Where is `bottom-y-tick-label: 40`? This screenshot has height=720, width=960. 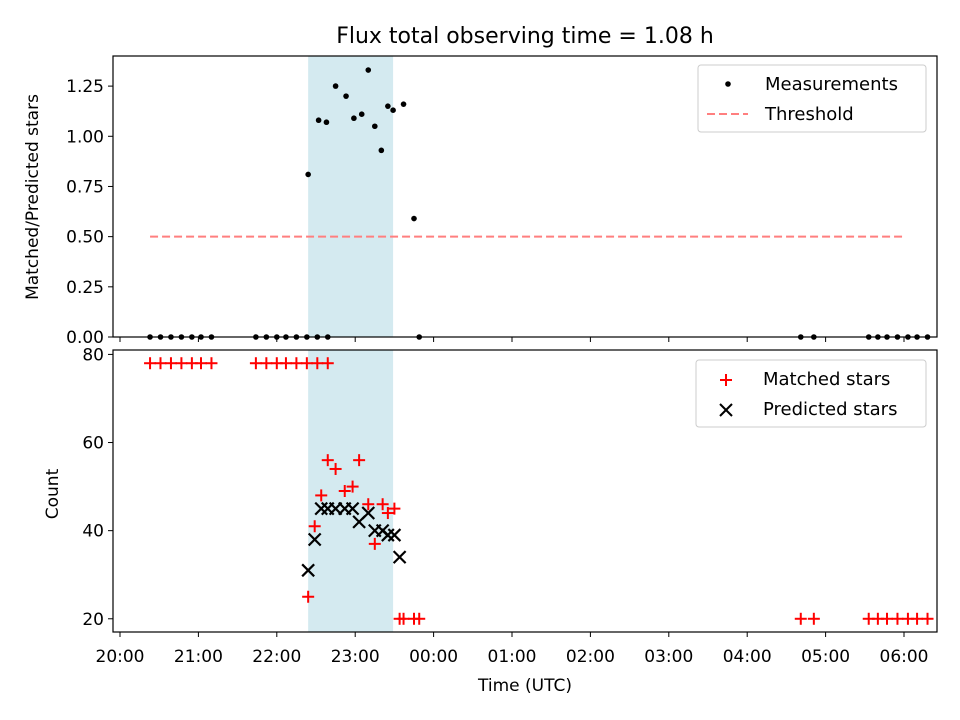 bottom-y-tick-label: 40 is located at coordinates (93, 532).